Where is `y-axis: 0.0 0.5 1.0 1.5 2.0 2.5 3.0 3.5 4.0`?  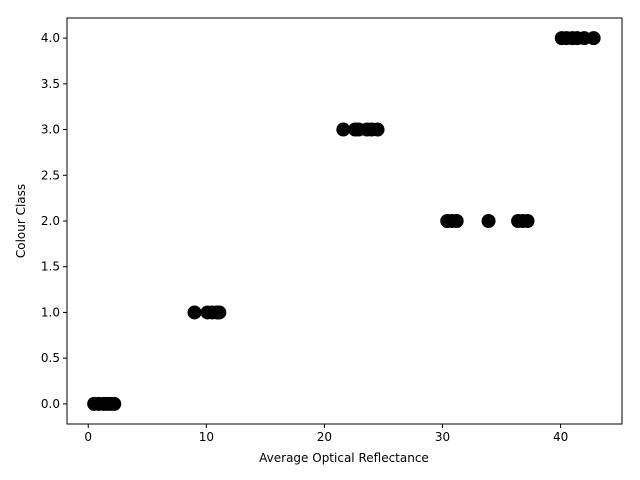
y-axis: 0.0 0.5 1.0 1.5 2.0 2.5 3.0 3.5 4.0 is located at coordinates (54, 221).